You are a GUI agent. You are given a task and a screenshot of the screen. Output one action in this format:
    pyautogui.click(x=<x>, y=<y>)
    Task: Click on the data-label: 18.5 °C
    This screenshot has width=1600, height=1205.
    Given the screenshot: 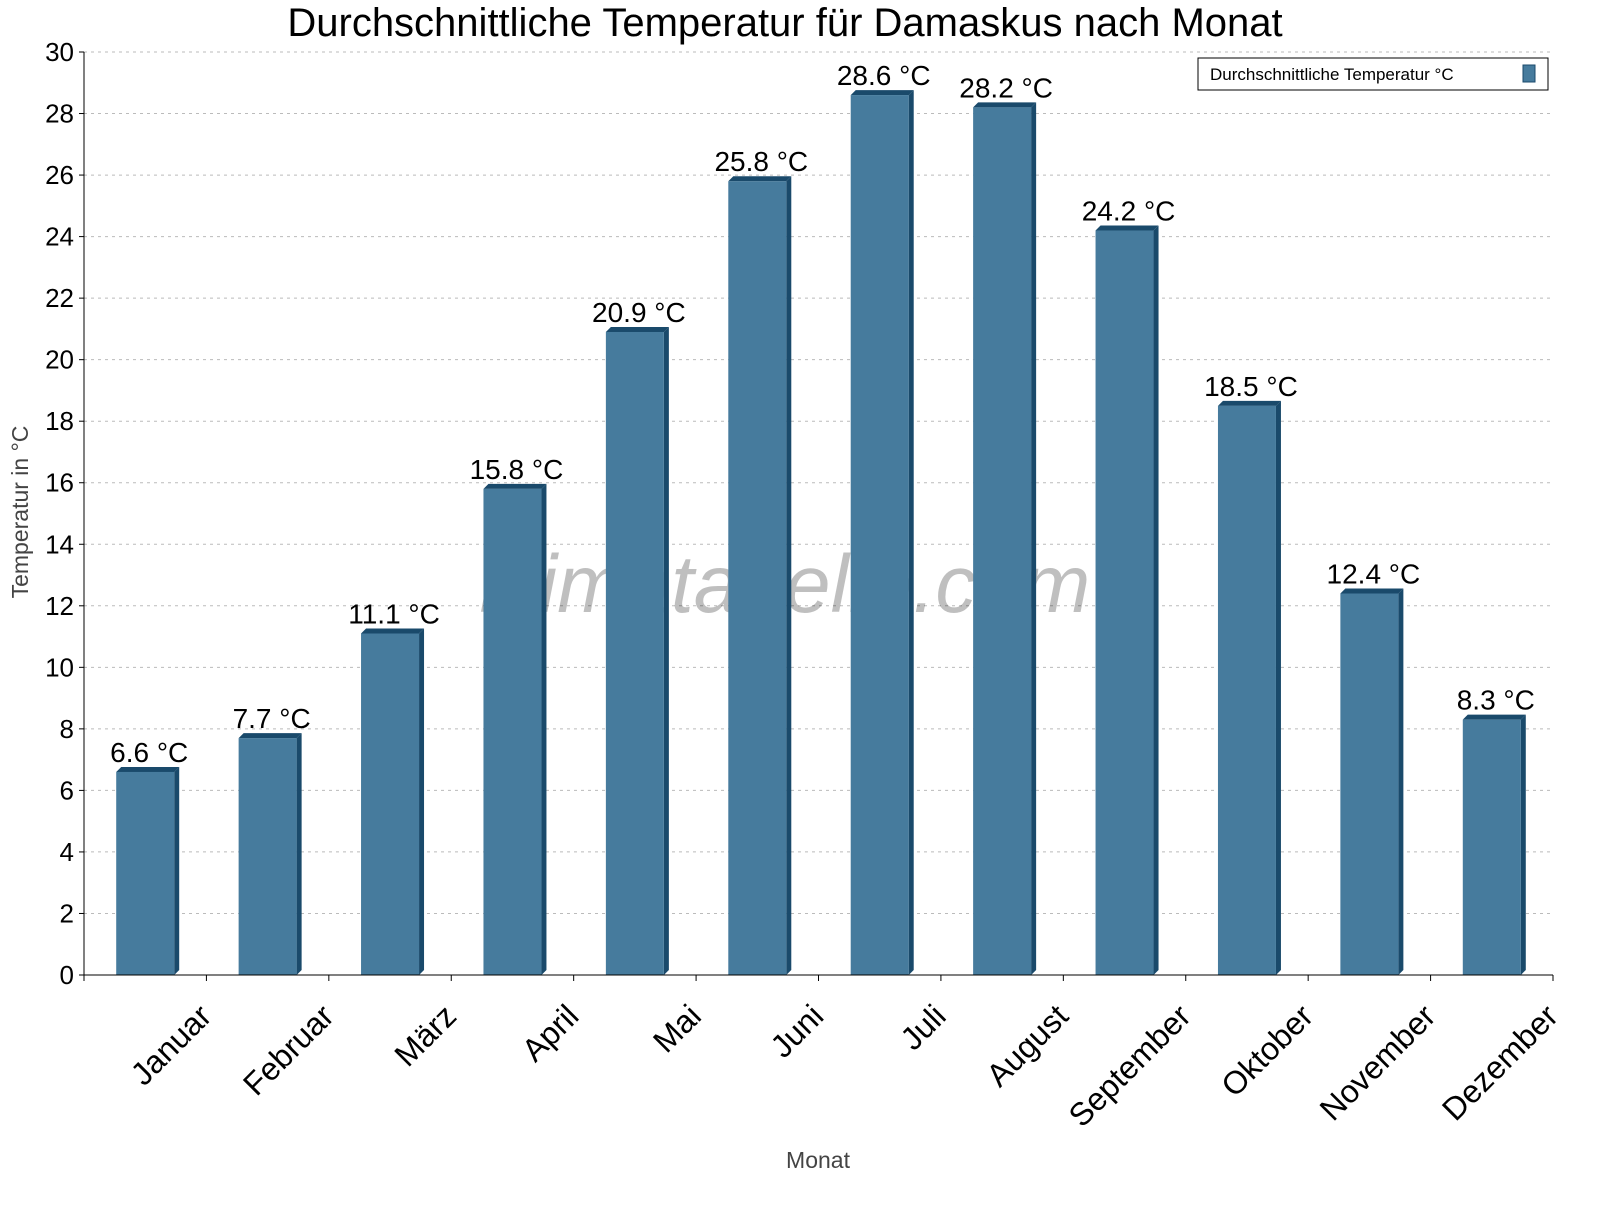 What is the action you would take?
    pyautogui.click(x=1251, y=386)
    